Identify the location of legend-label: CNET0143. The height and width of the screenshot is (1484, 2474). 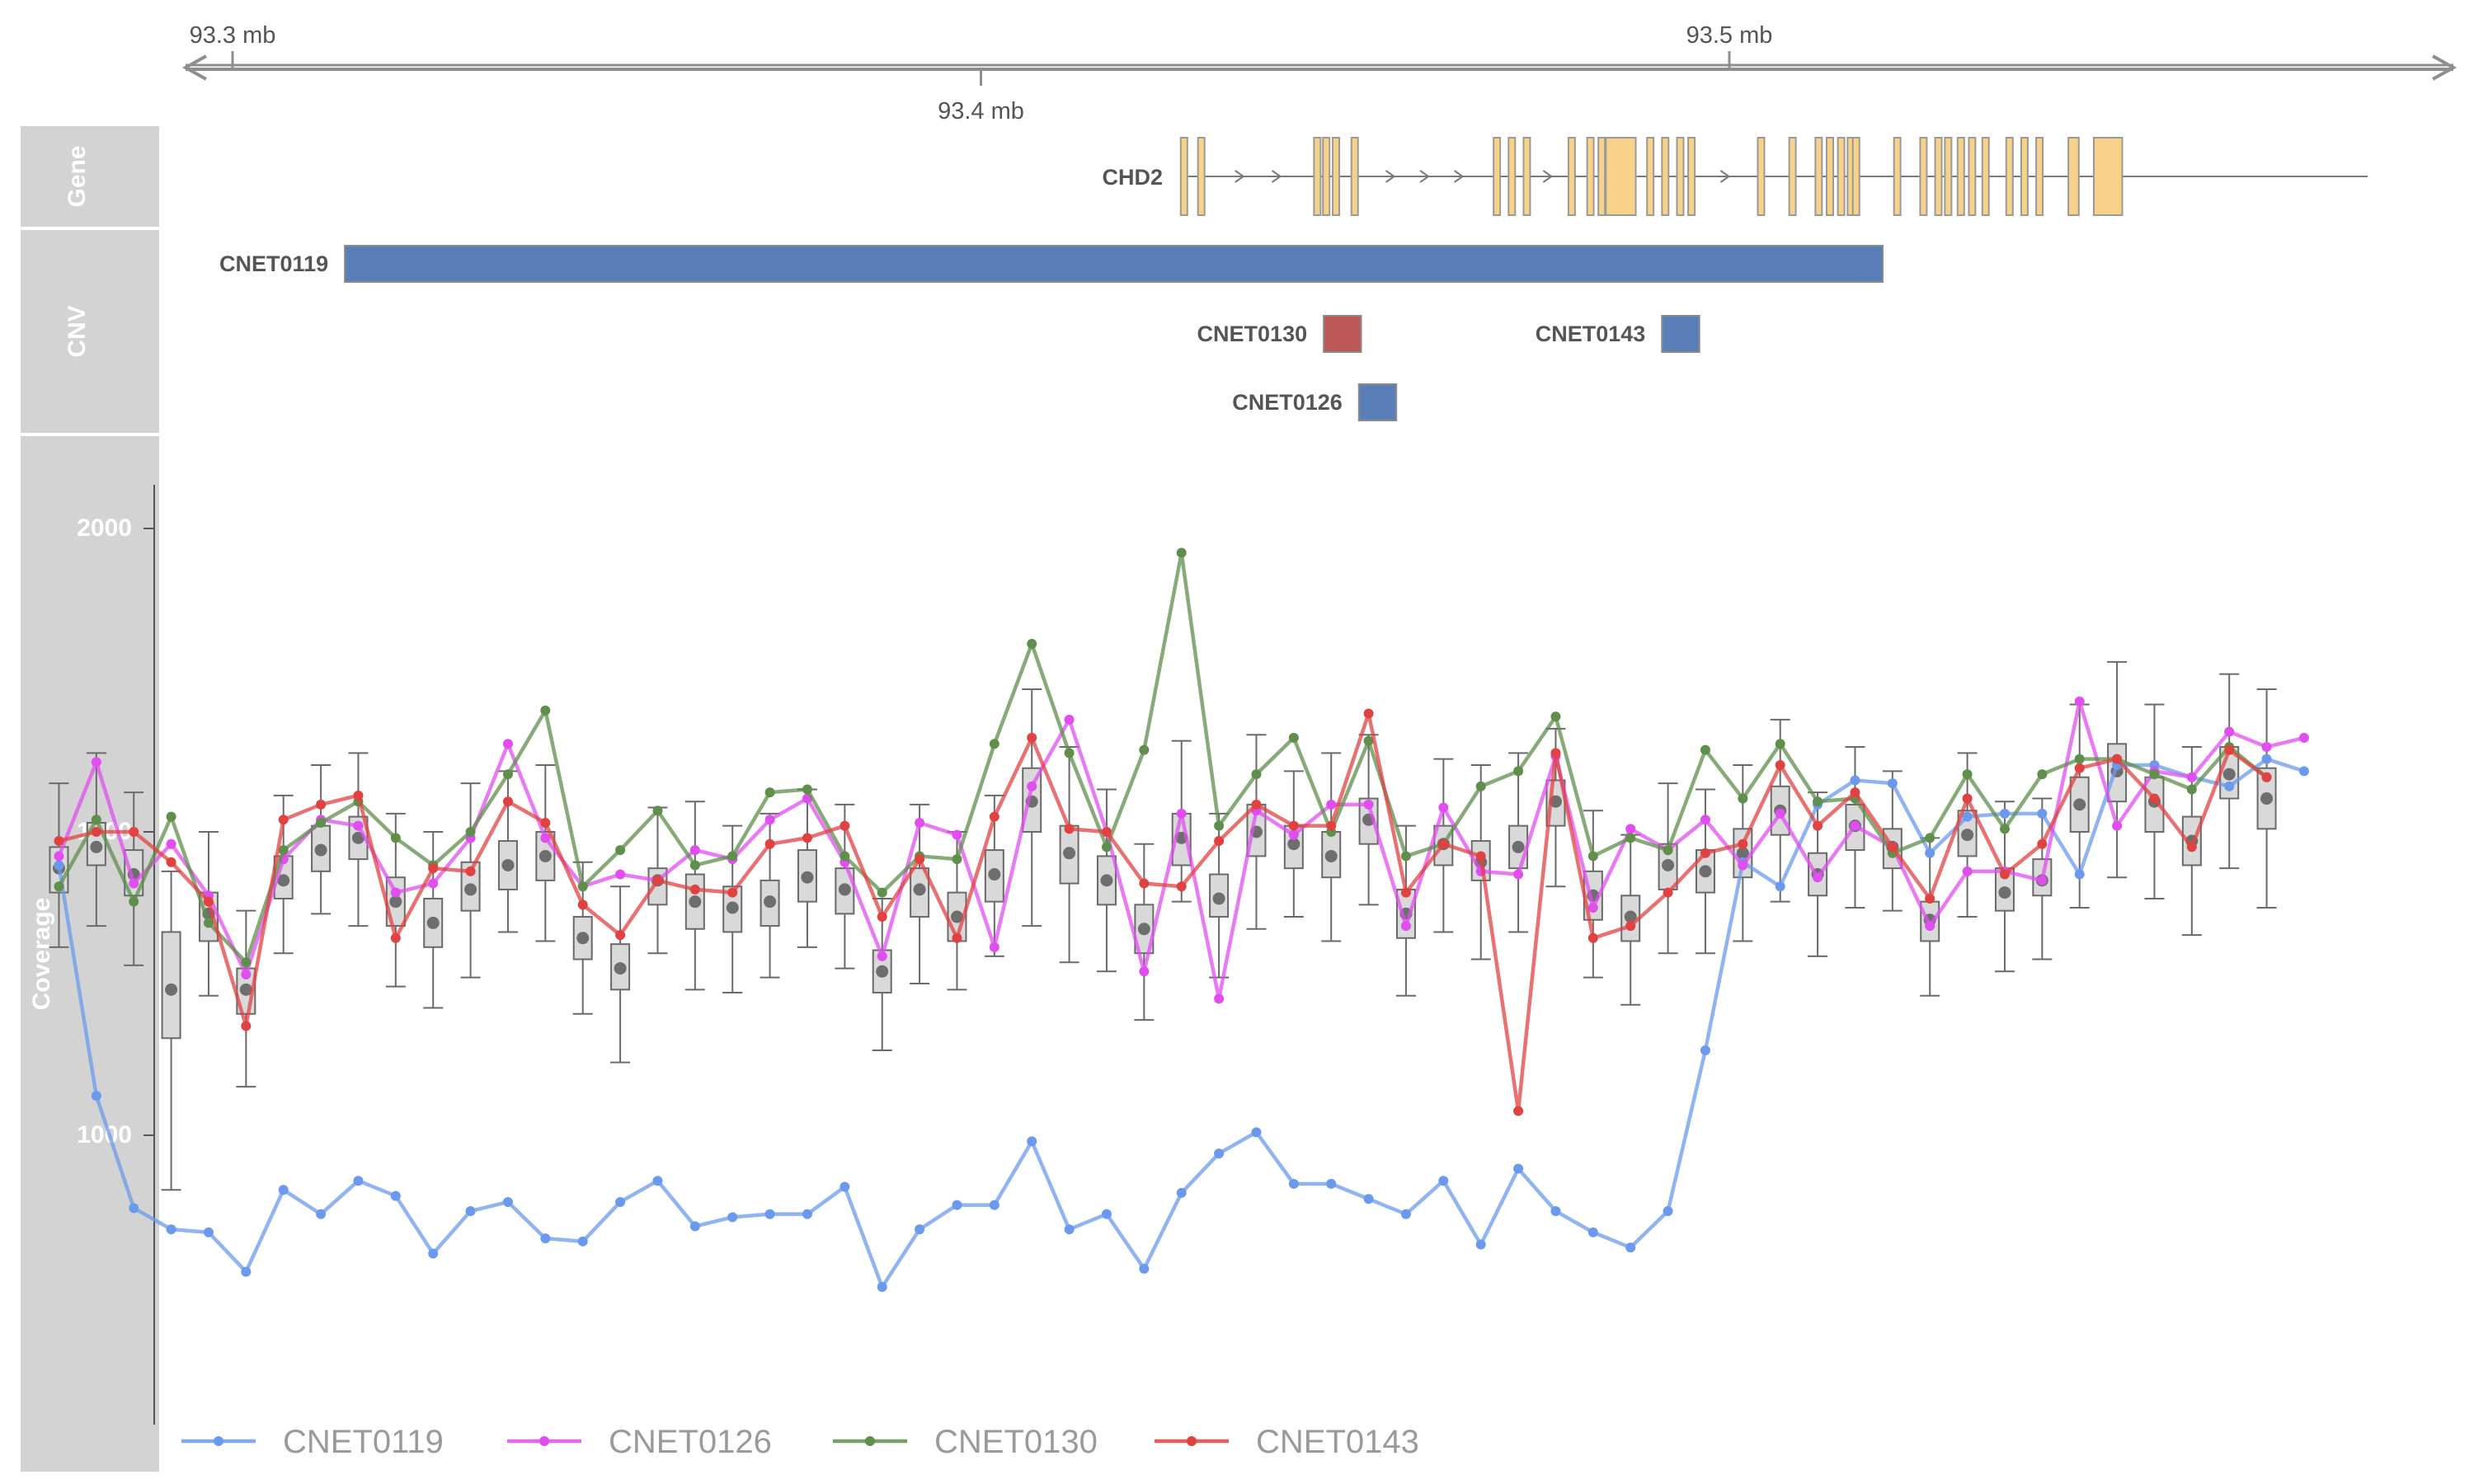
(1337, 1442).